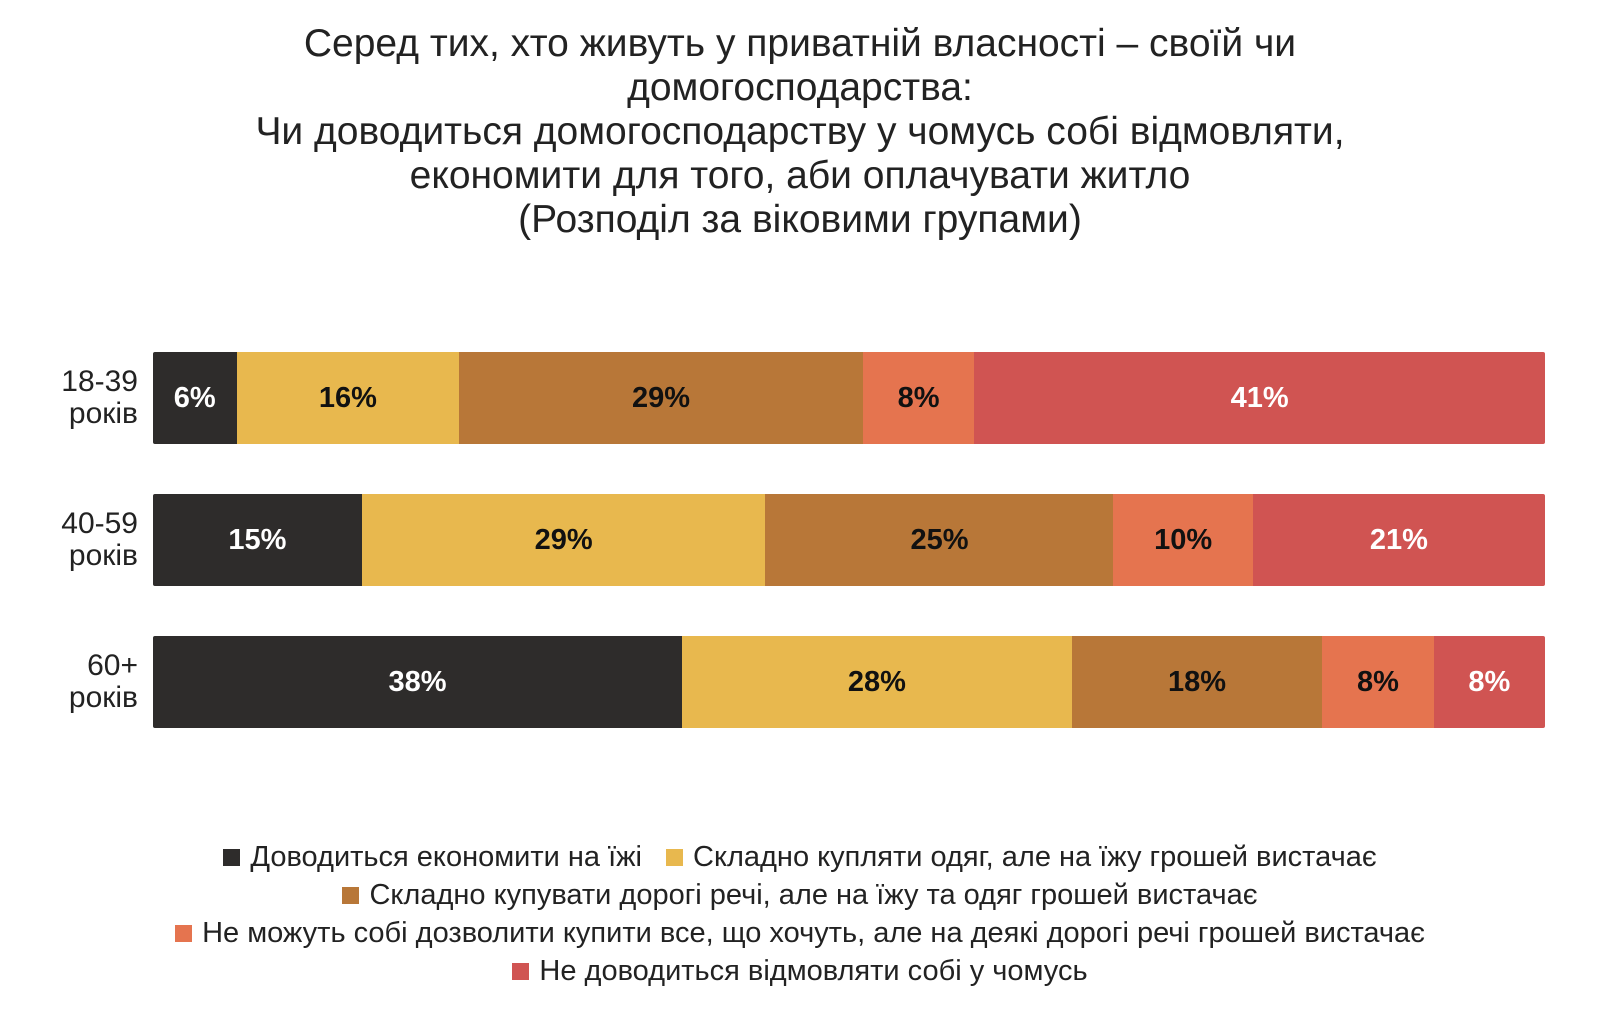 This screenshot has width=1600, height=1031. I want to click on data-label: 16%, so click(347, 397).